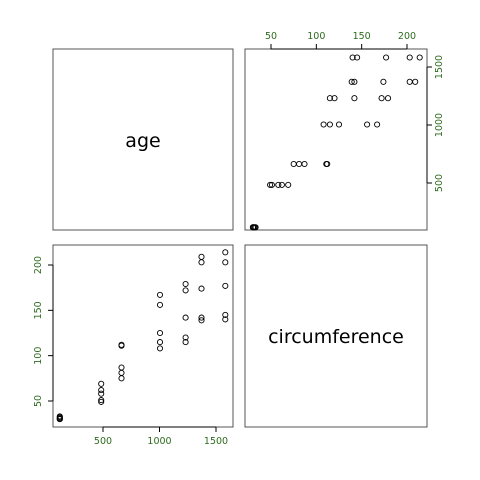  What do you see at coordinates (103, 441) in the screenshot?
I see `bottom-axis-tick-label: 500` at bounding box center [103, 441].